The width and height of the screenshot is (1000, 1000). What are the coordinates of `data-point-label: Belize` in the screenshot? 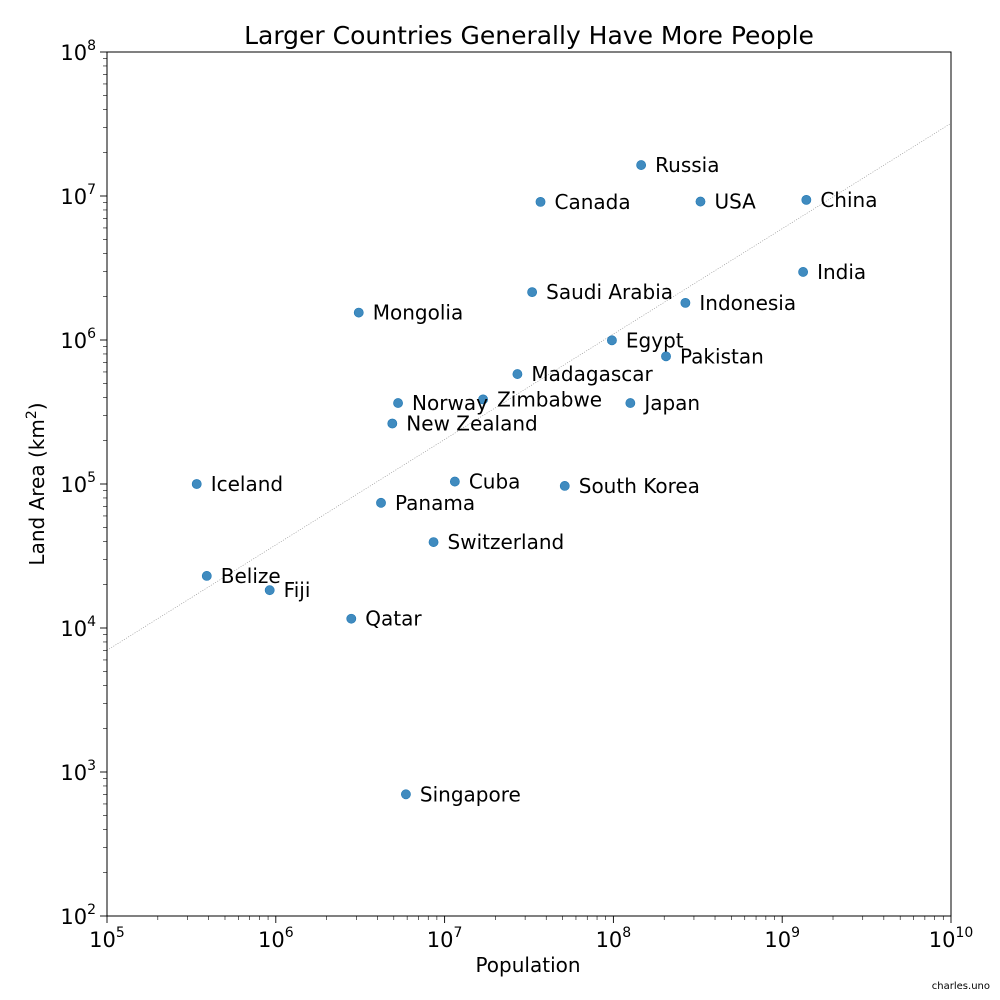 It's located at (251, 576).